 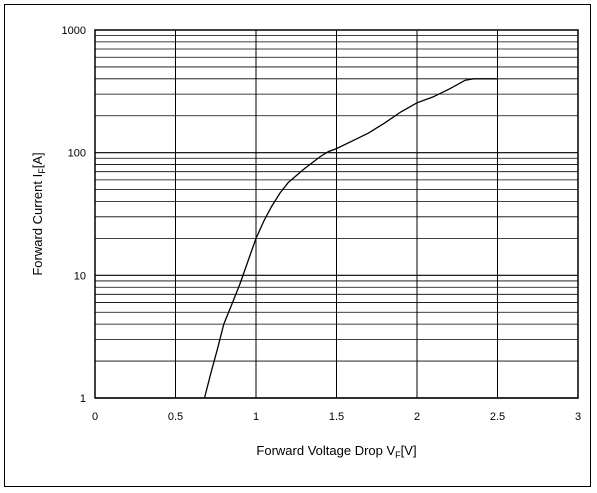 I want to click on x-tick-labels: 0 0.5 1 1.5 2 2.5 3, so click(x=336, y=417).